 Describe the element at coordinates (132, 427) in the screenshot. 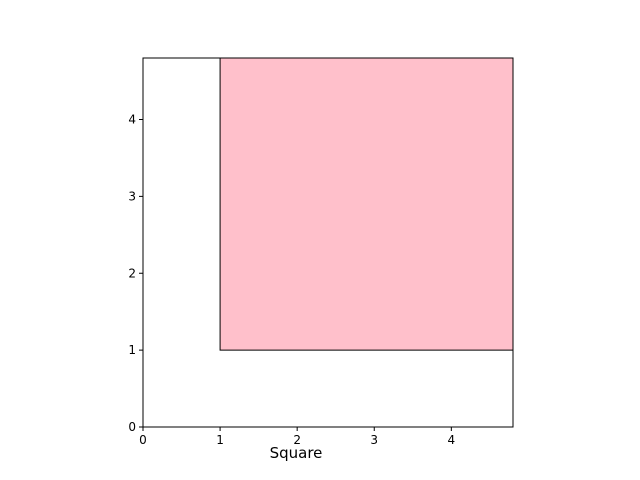

I see `y-tick-label: 0` at that location.